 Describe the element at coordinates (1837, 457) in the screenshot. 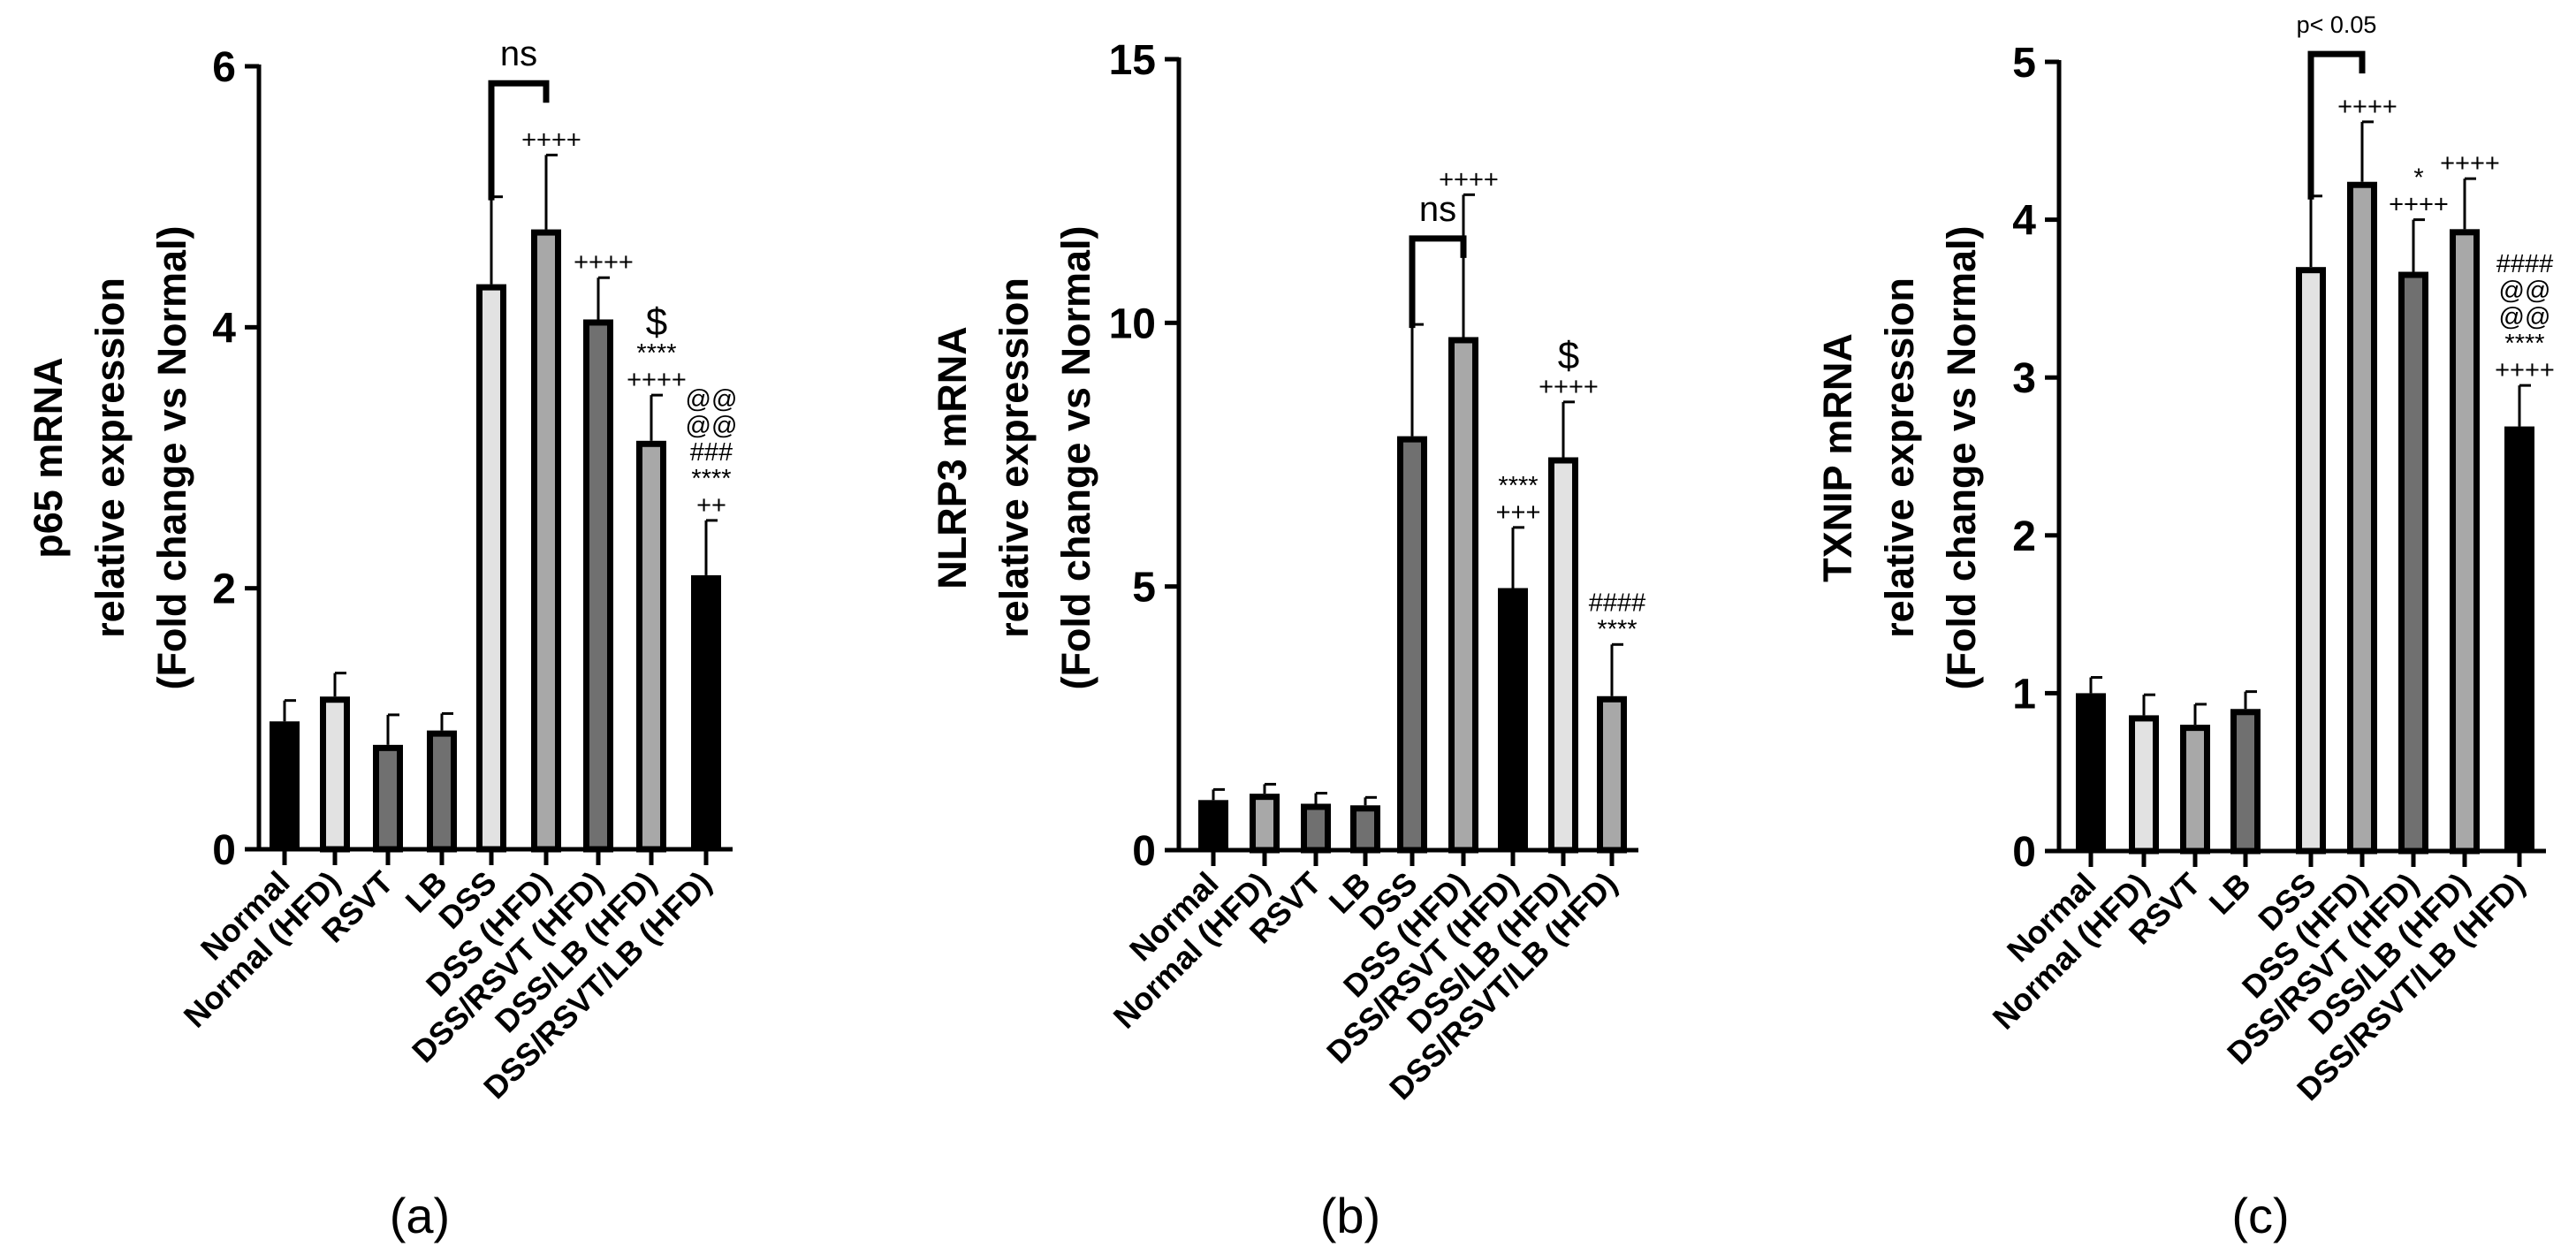

I see `y-axis-label-line: TXNIP mRNA` at that location.